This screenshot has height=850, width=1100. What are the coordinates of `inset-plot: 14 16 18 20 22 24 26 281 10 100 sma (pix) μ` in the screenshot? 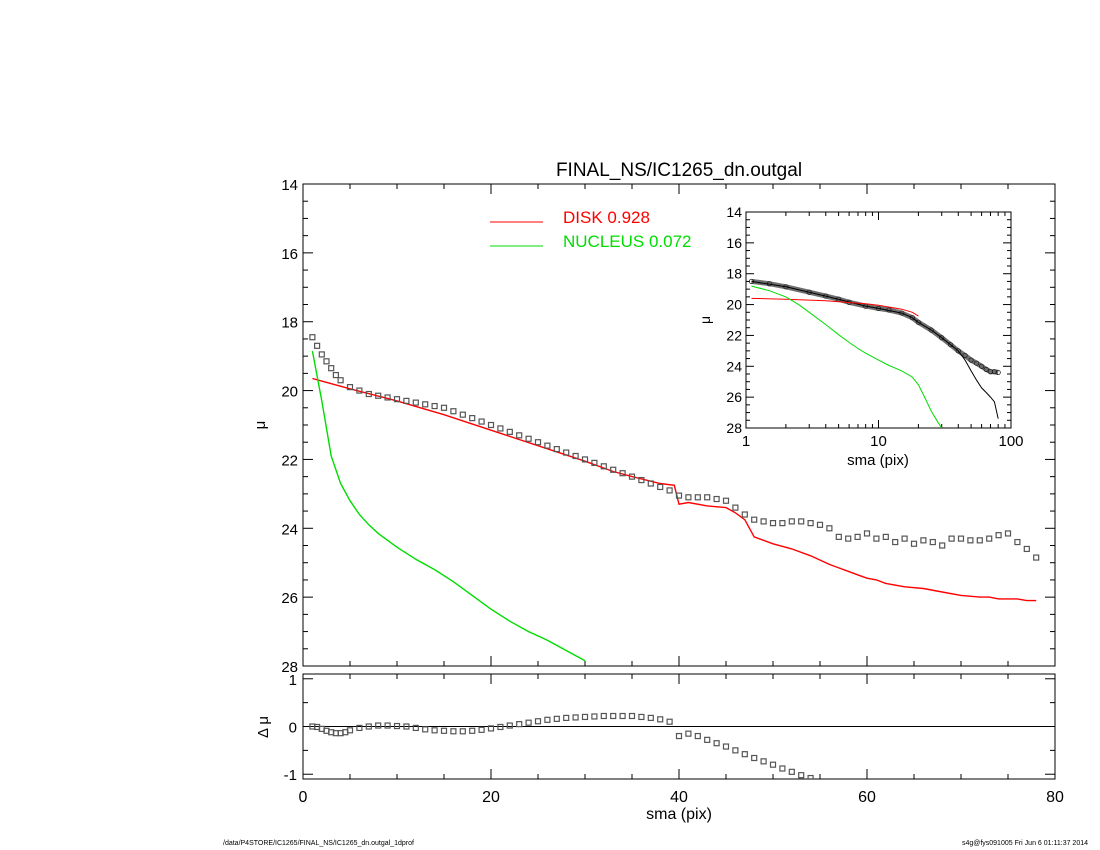 It's located at (860, 336).